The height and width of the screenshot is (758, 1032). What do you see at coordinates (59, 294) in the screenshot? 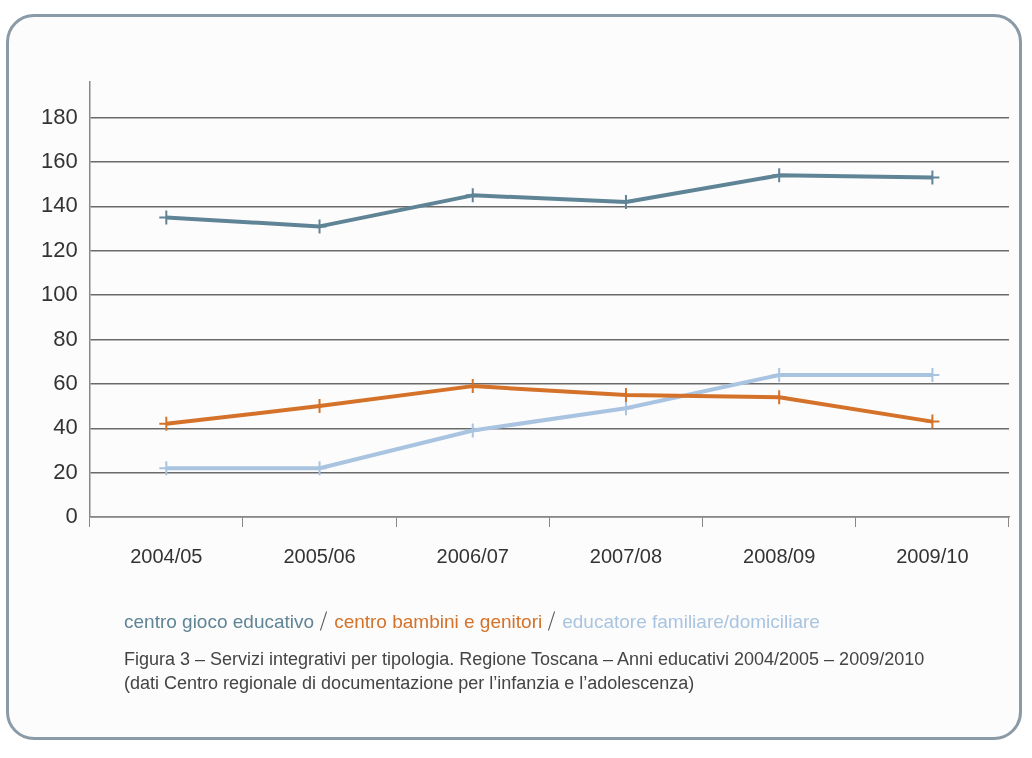
I see `y-tick-label: 100` at bounding box center [59, 294].